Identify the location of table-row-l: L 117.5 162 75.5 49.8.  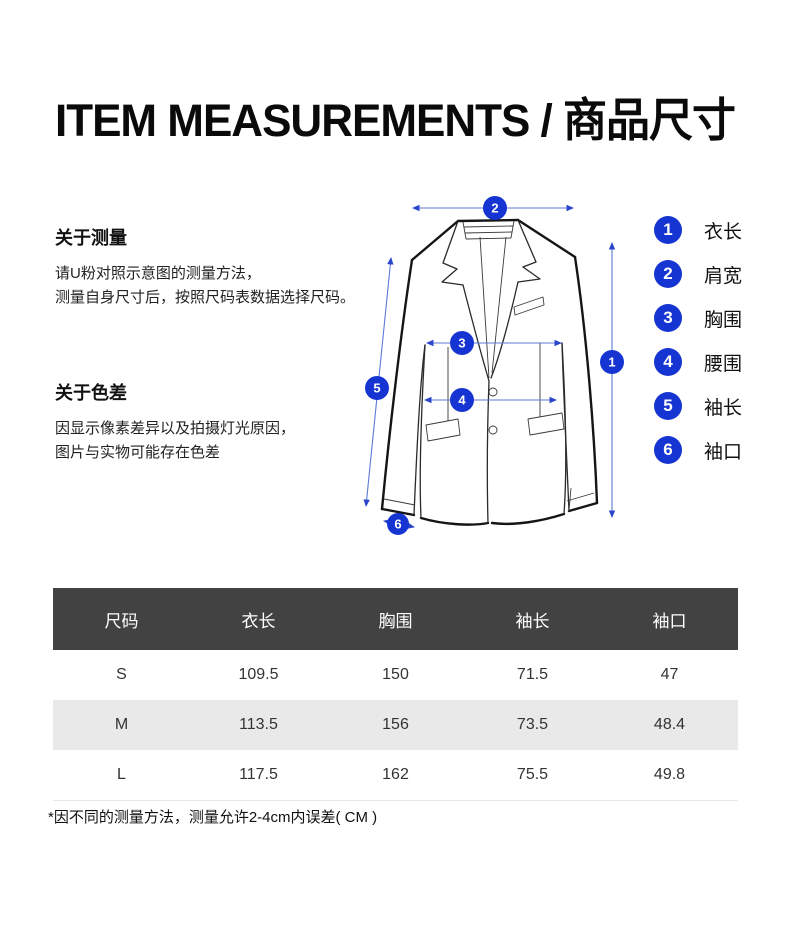
(395, 775).